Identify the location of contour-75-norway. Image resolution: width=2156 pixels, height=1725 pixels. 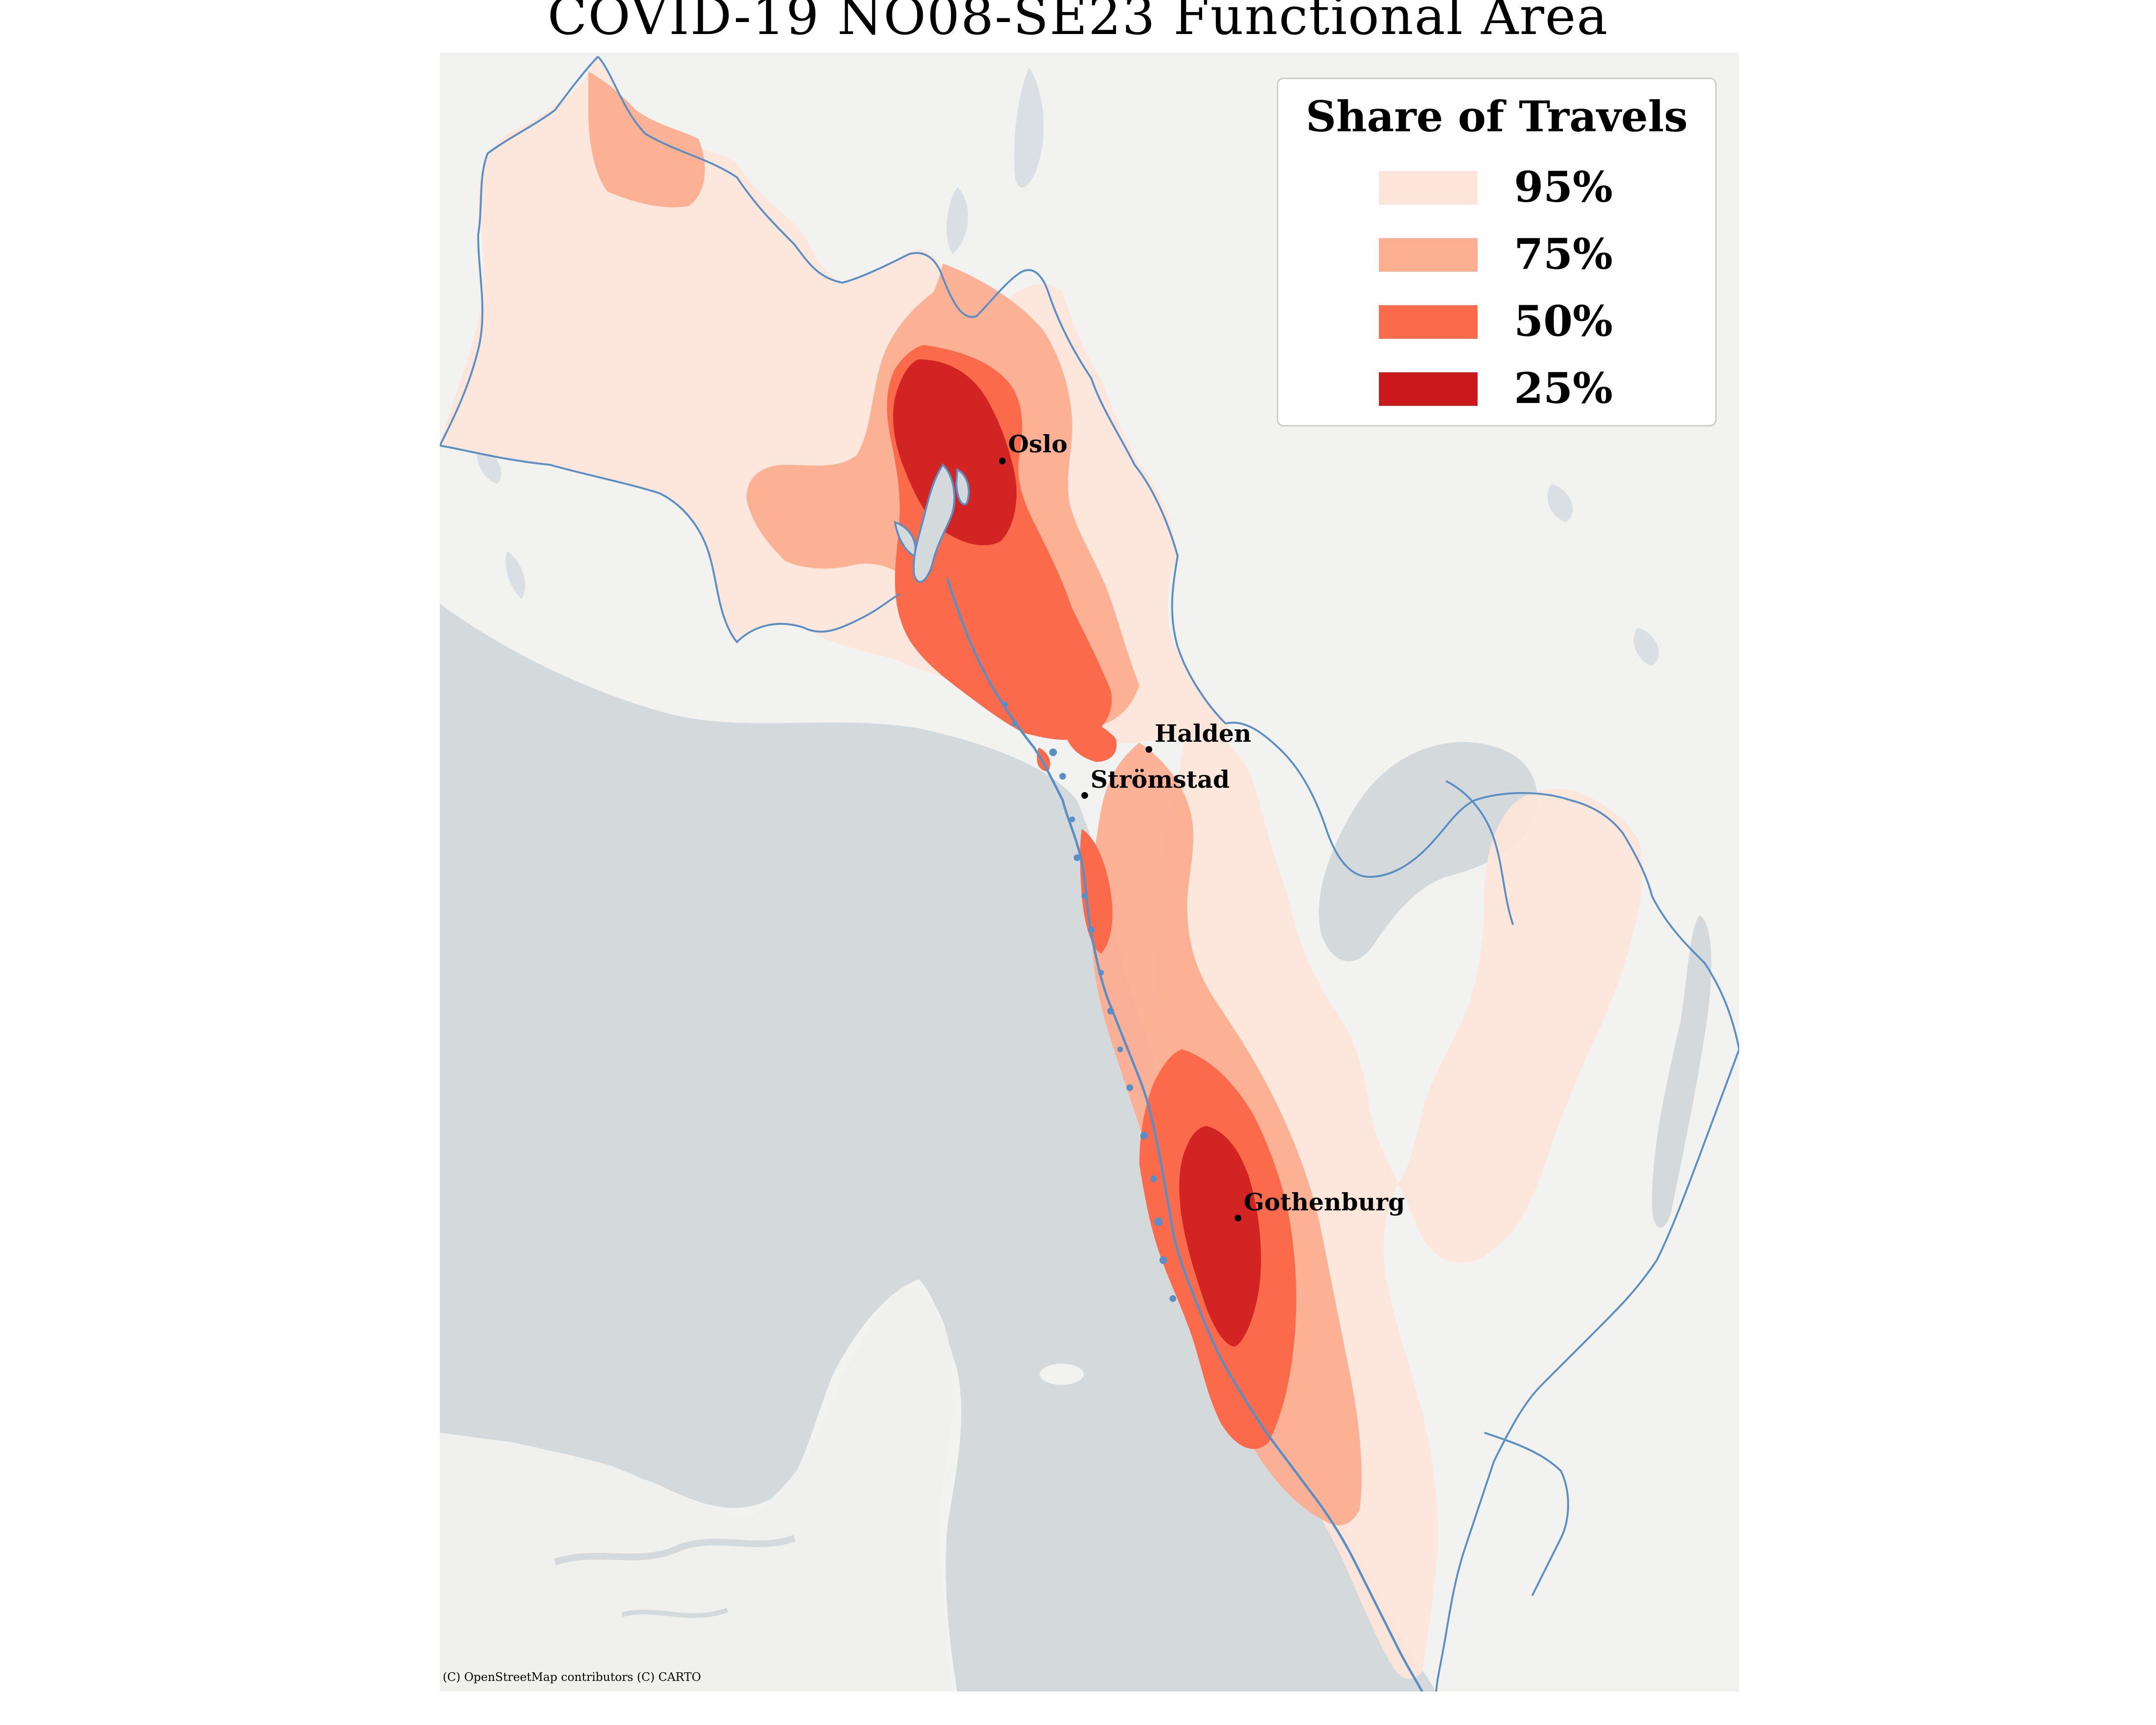
(646, 139).